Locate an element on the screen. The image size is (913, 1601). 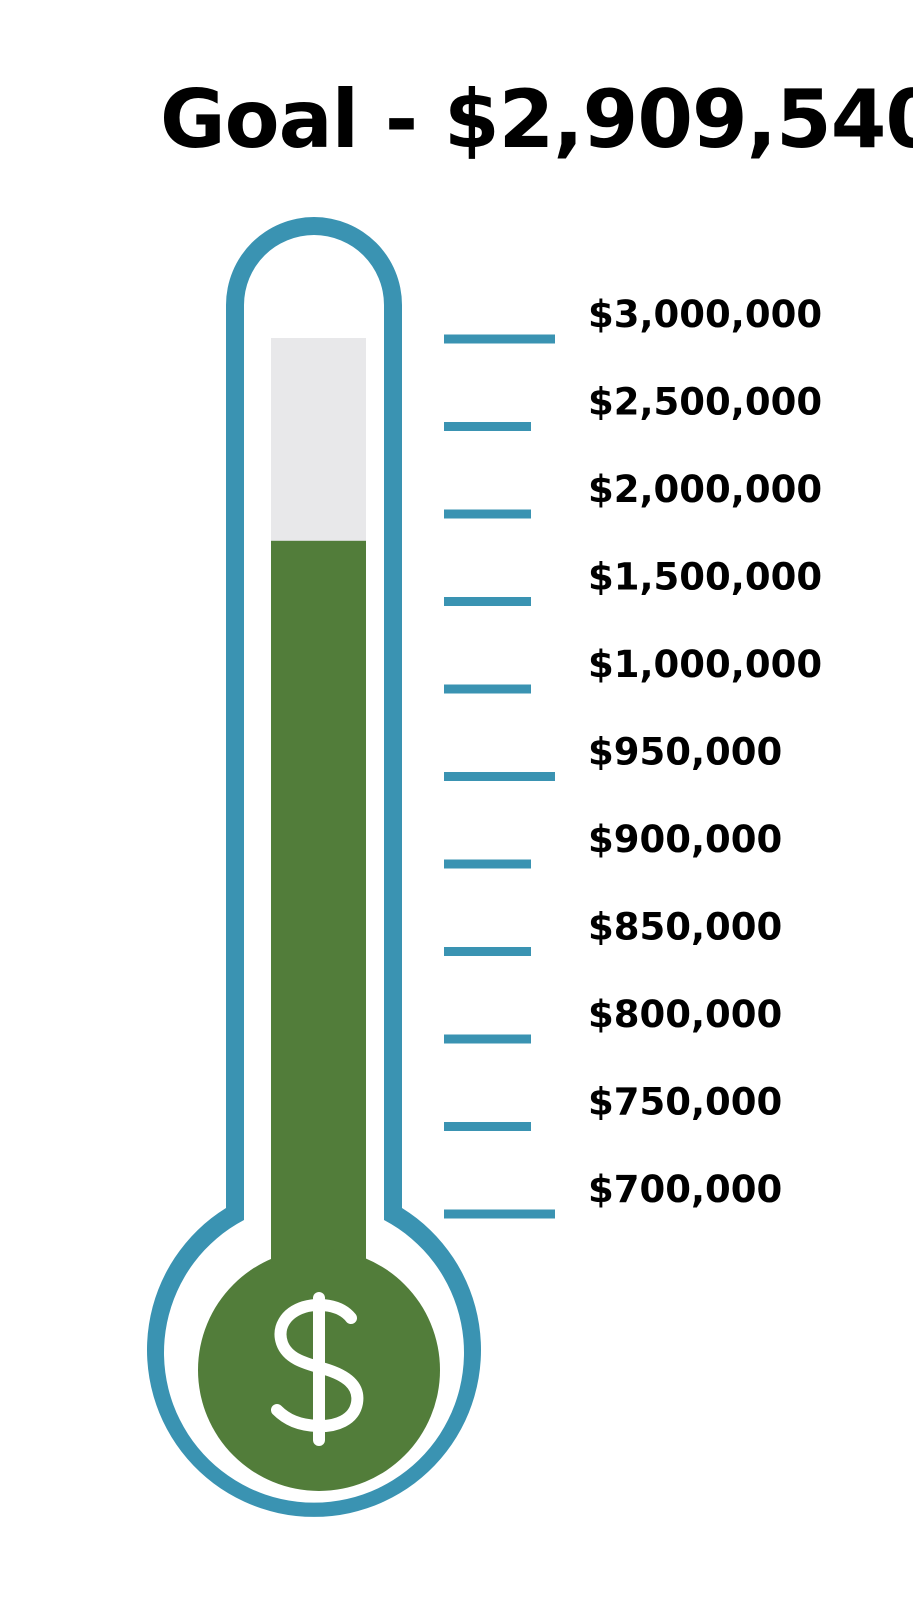
tick-label: $700,000 is located at coordinates (685, 1189).